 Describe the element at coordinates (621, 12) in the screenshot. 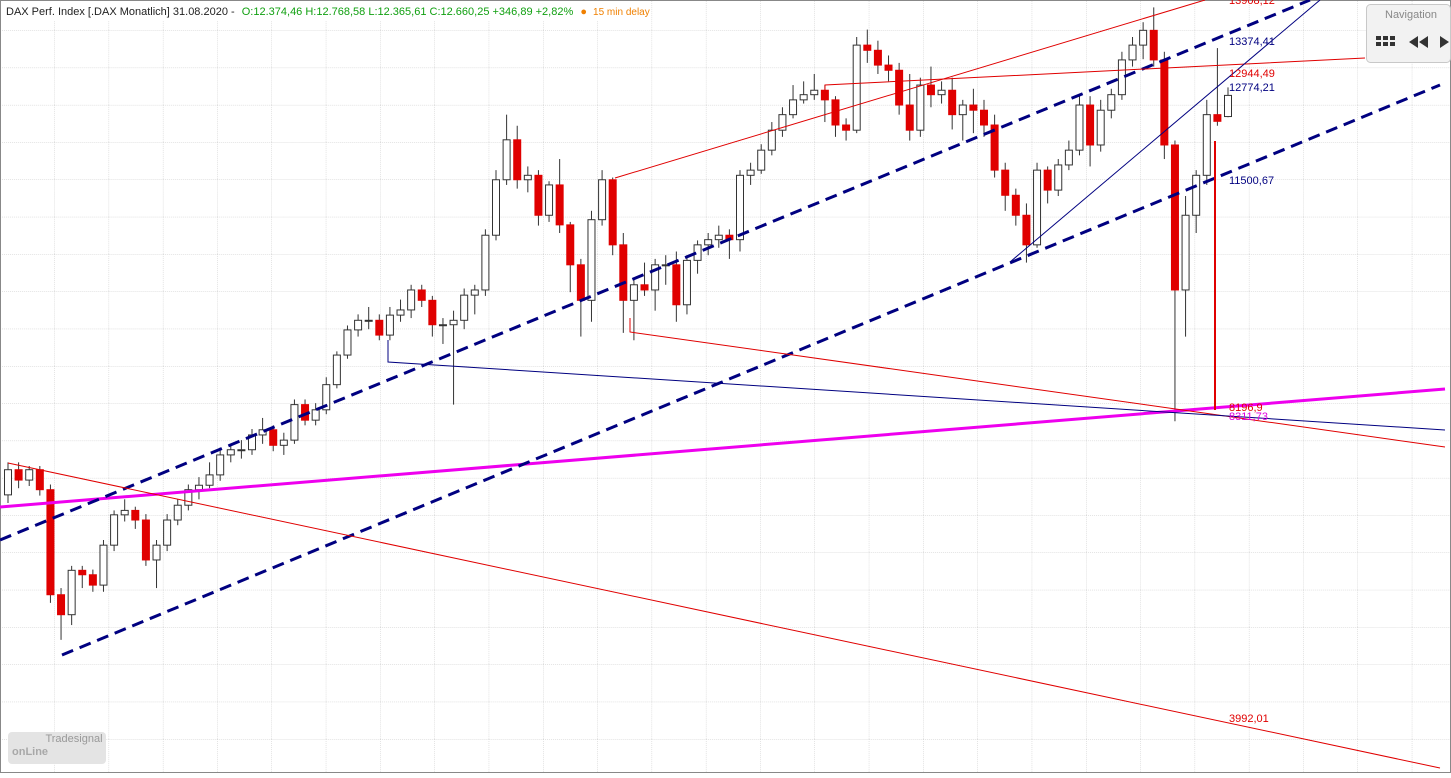

I see `delay: 15 min delay` at that location.